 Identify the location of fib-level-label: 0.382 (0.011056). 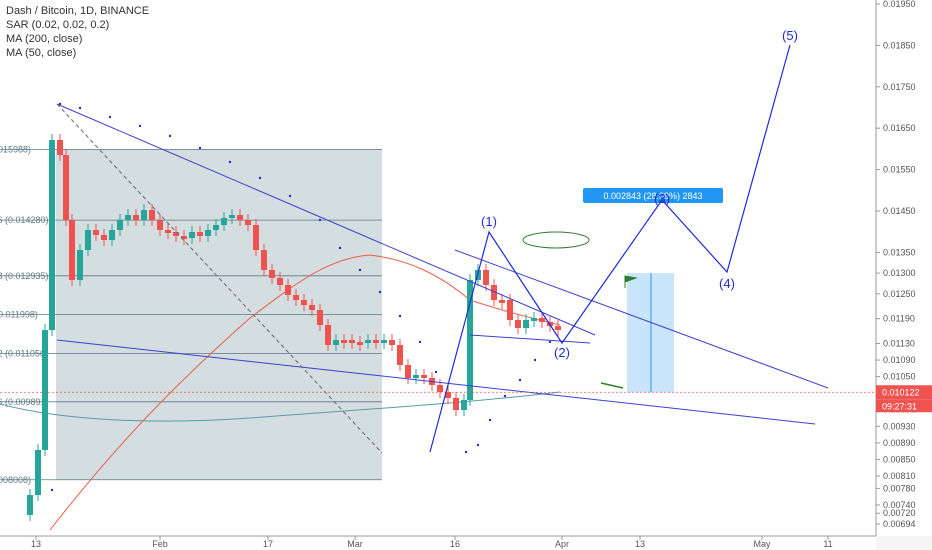
(24, 354).